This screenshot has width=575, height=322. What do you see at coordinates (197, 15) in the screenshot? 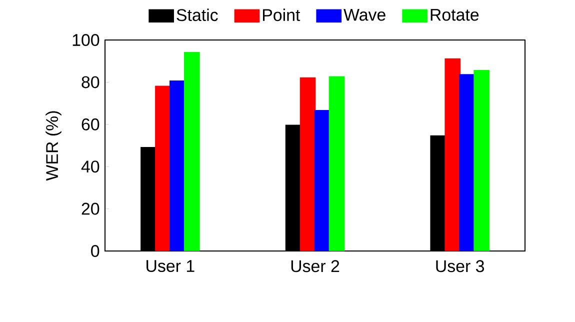
I see `legend-label: Static` at bounding box center [197, 15].